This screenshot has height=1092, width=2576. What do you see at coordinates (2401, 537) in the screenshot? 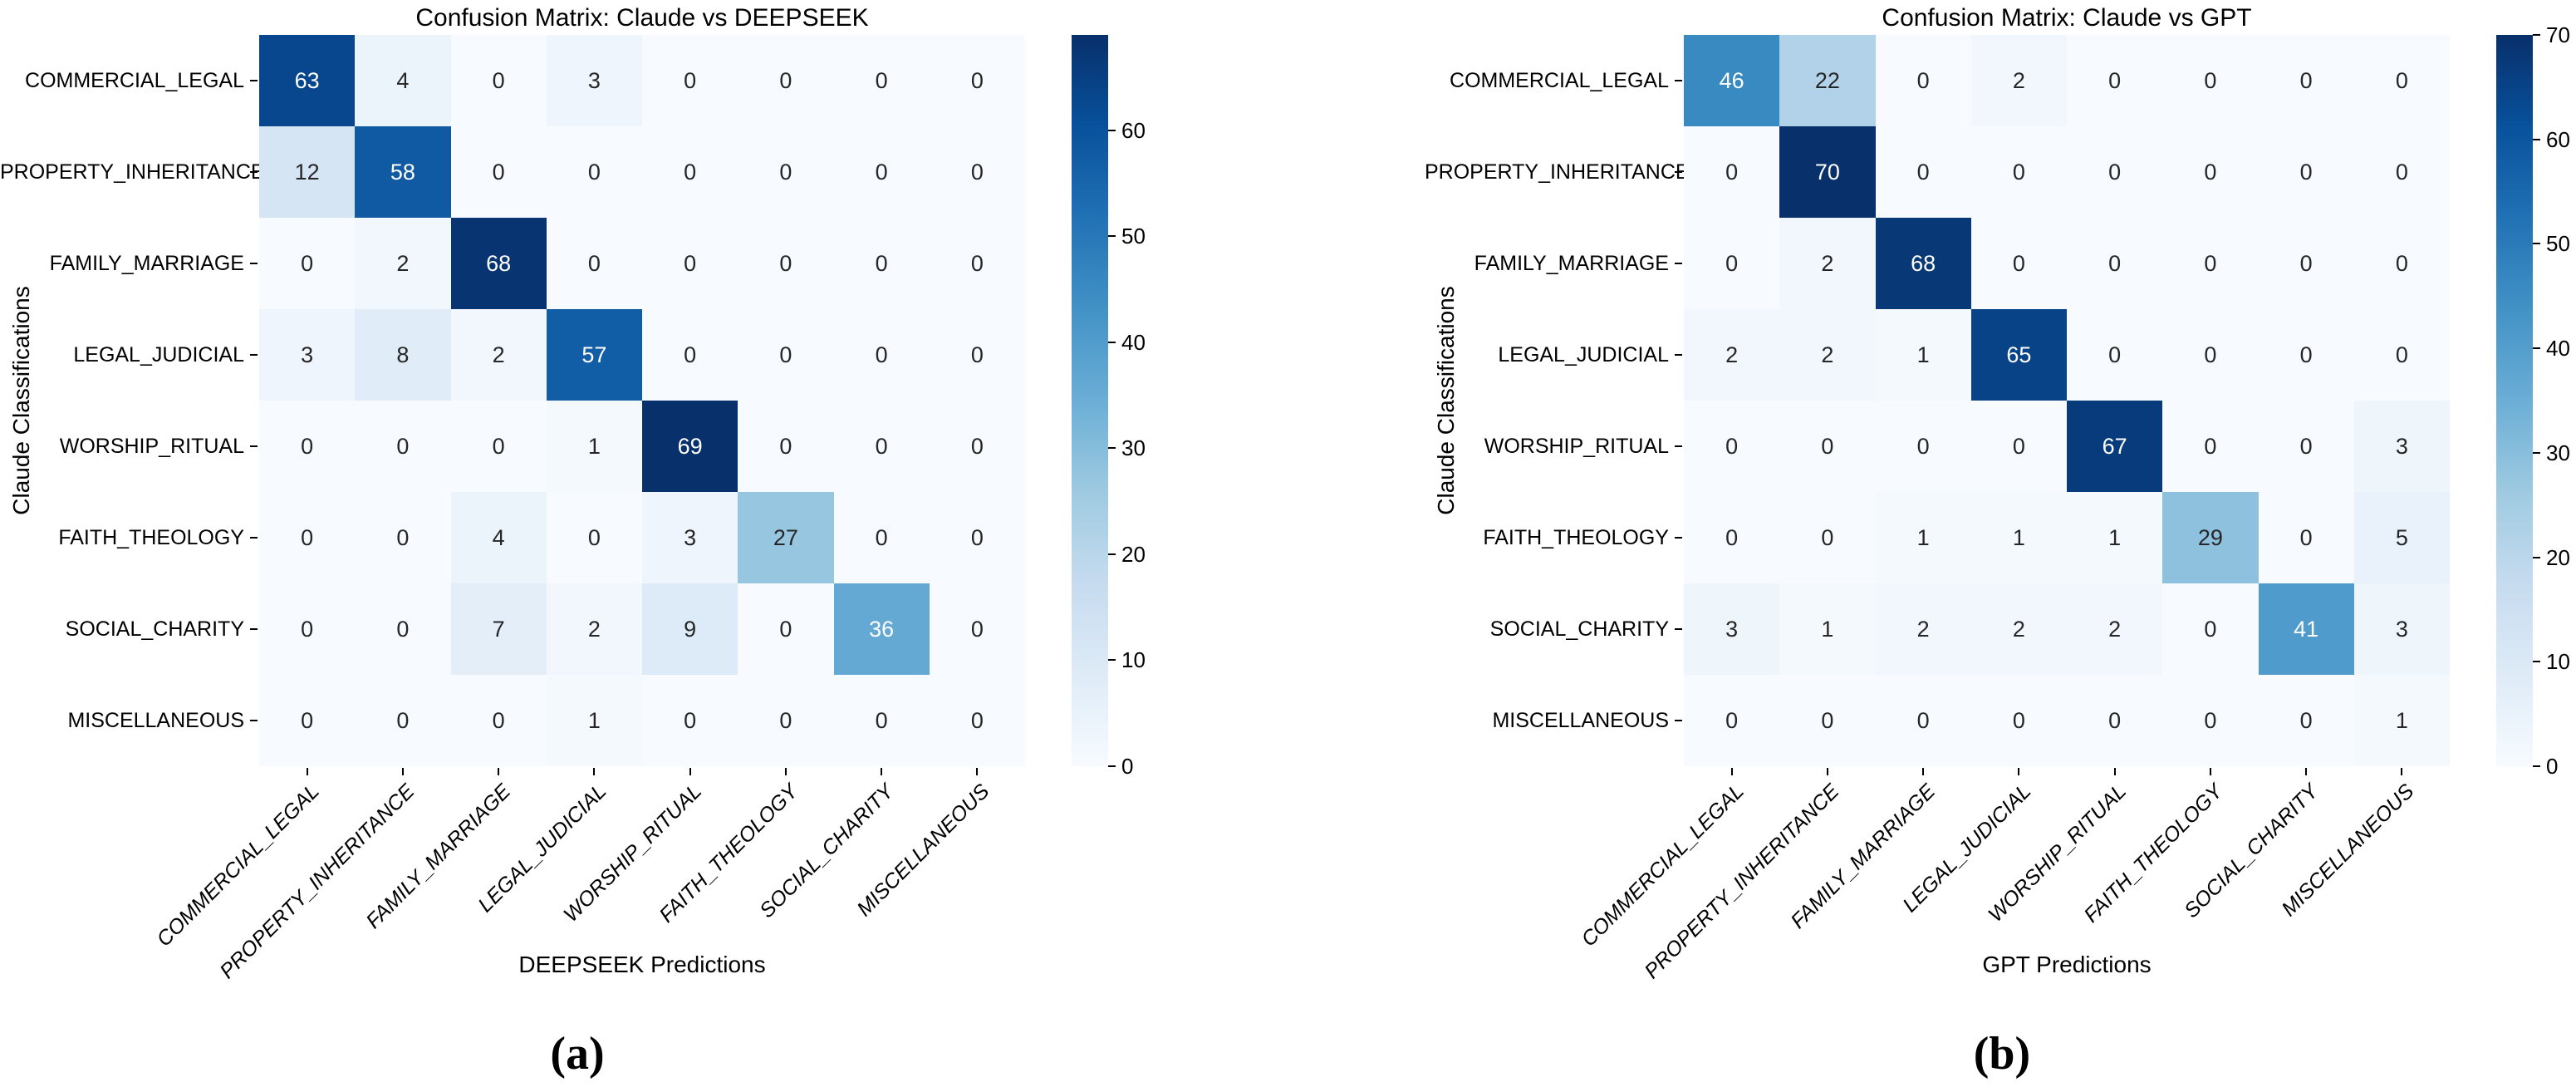
I see `heatmap-cell: 5` at bounding box center [2401, 537].